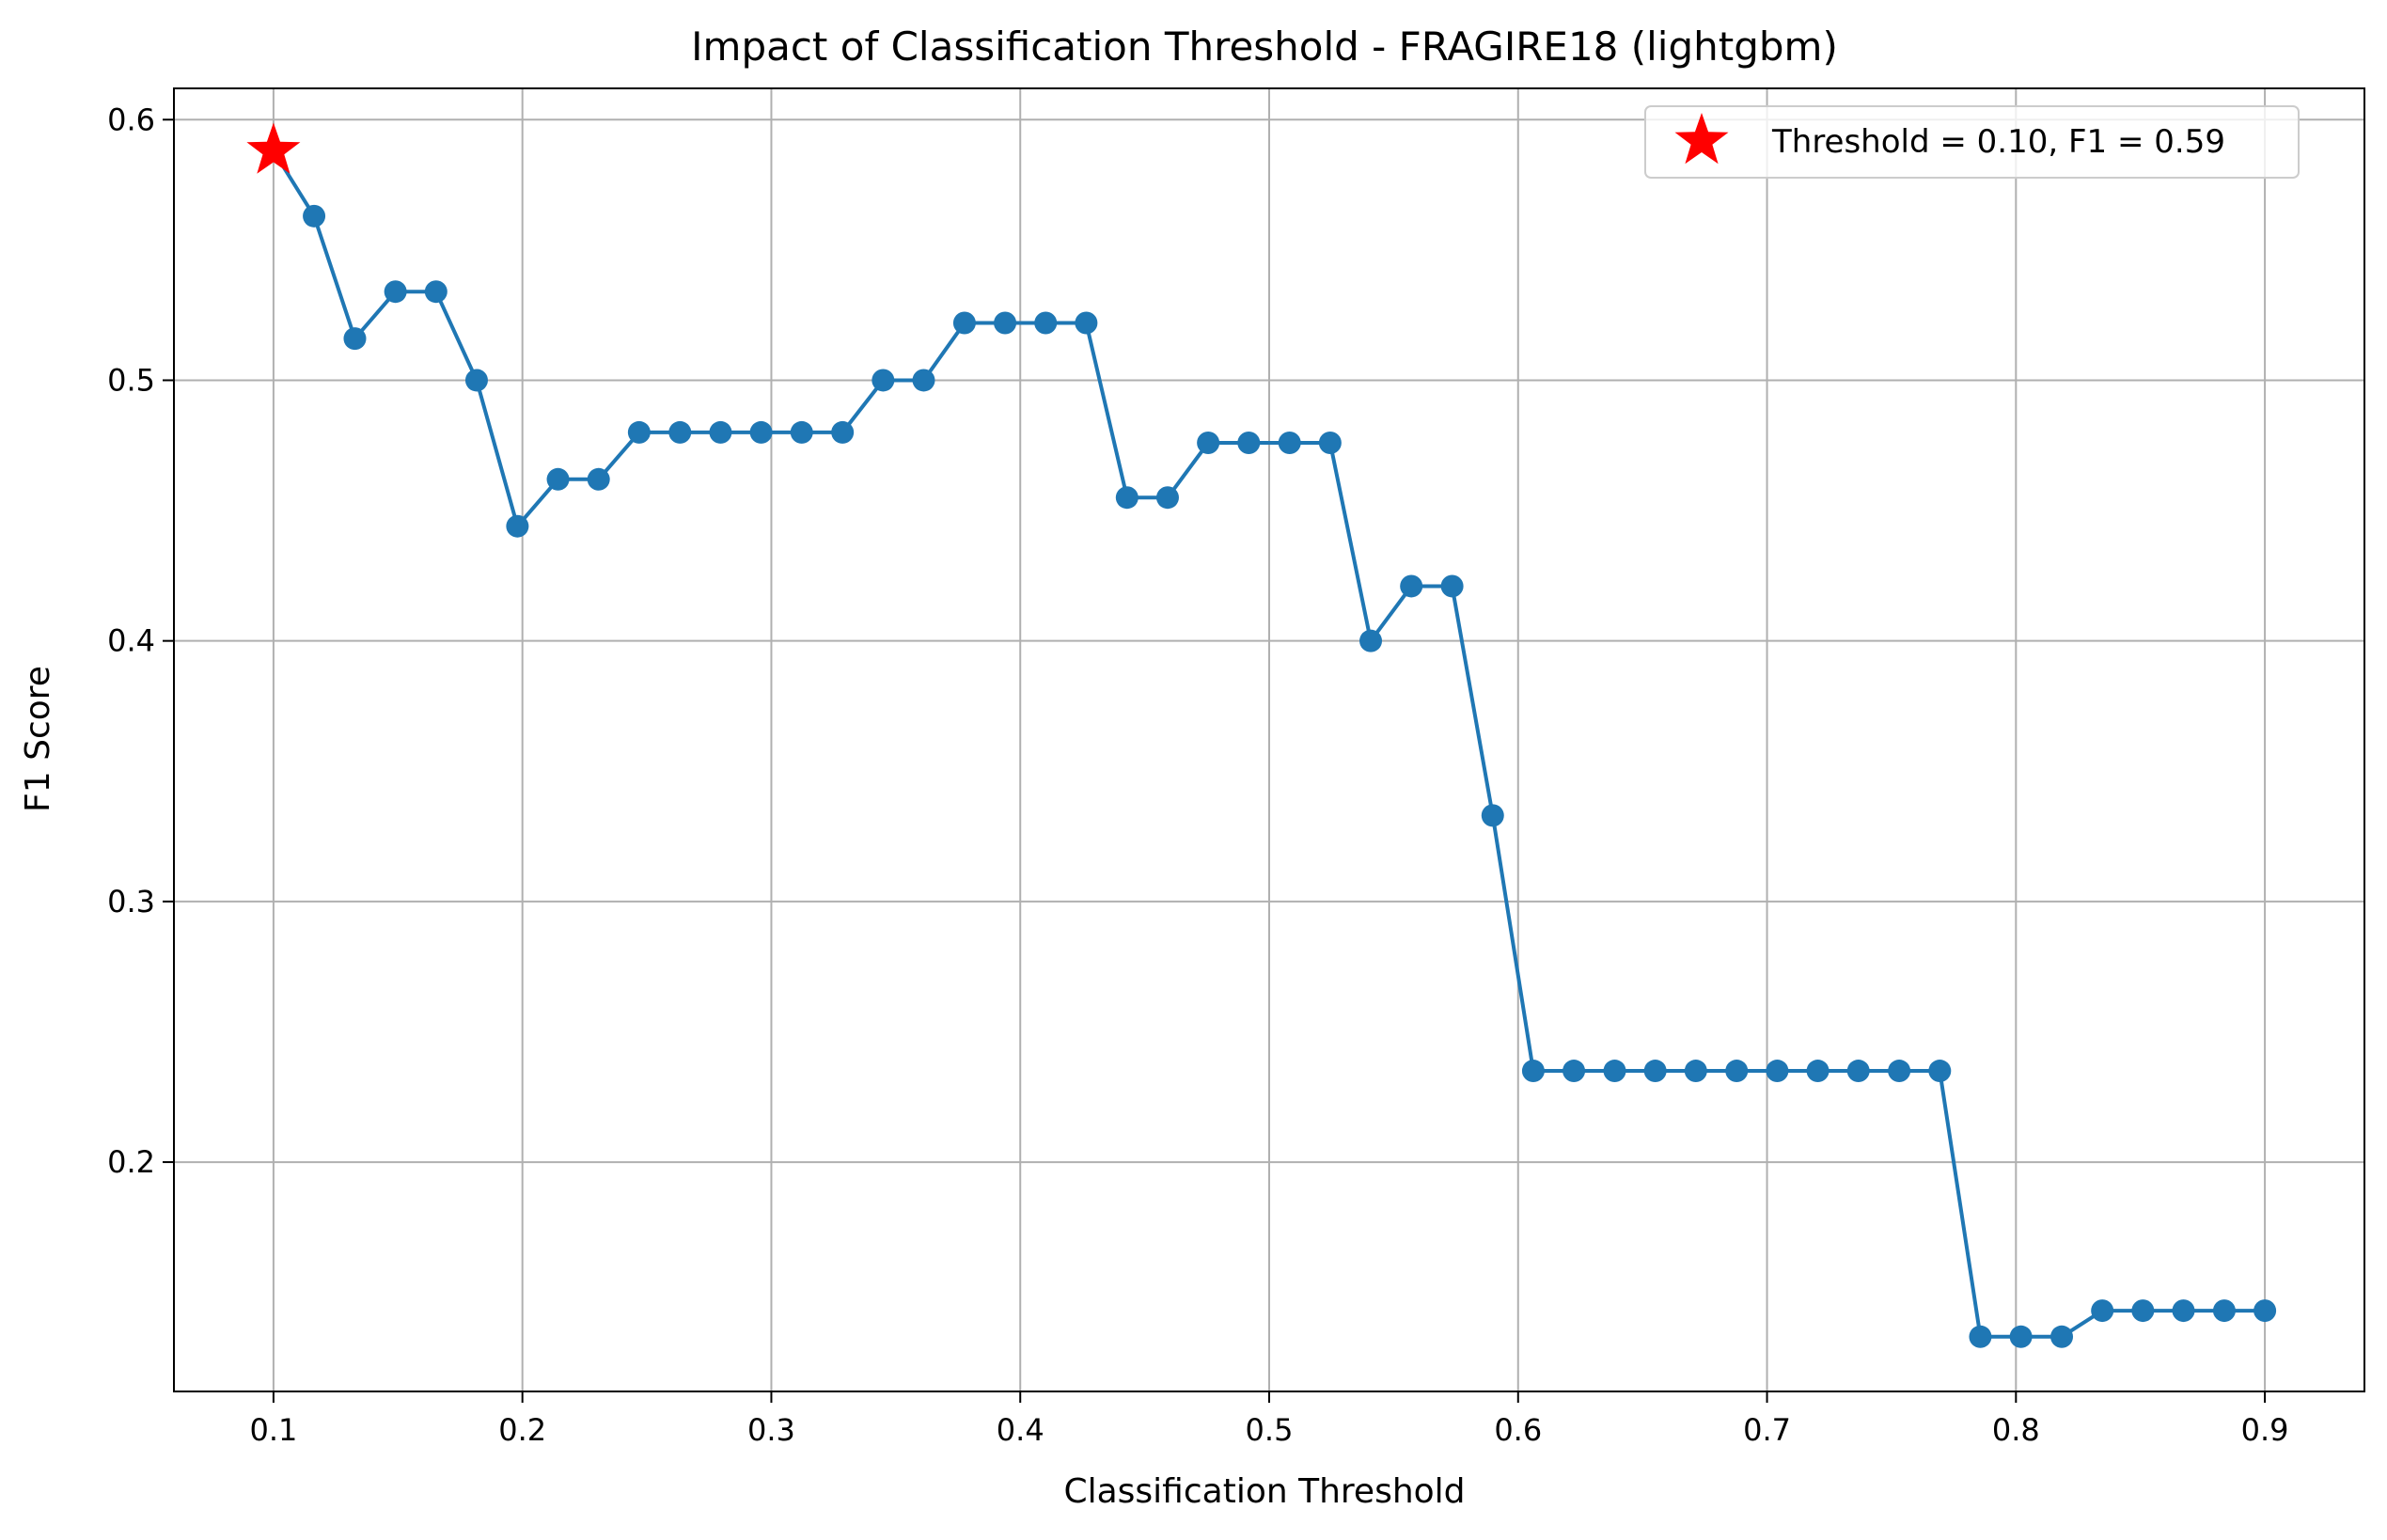  I want to click on x-tick-label: 0.3, so click(771, 1430).